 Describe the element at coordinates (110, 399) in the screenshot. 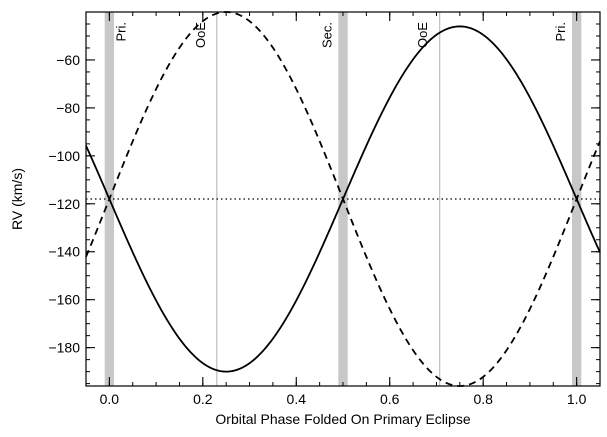

I see `x-tick-label: 0.0` at that location.